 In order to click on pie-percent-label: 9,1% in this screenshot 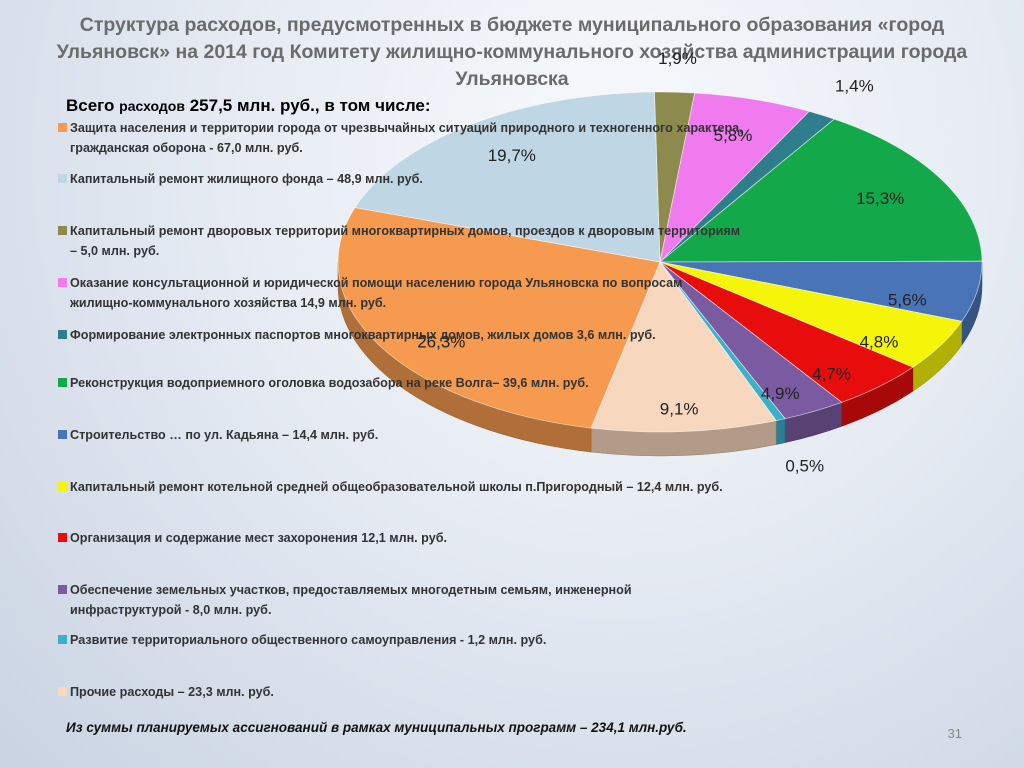, I will do `click(679, 409)`.